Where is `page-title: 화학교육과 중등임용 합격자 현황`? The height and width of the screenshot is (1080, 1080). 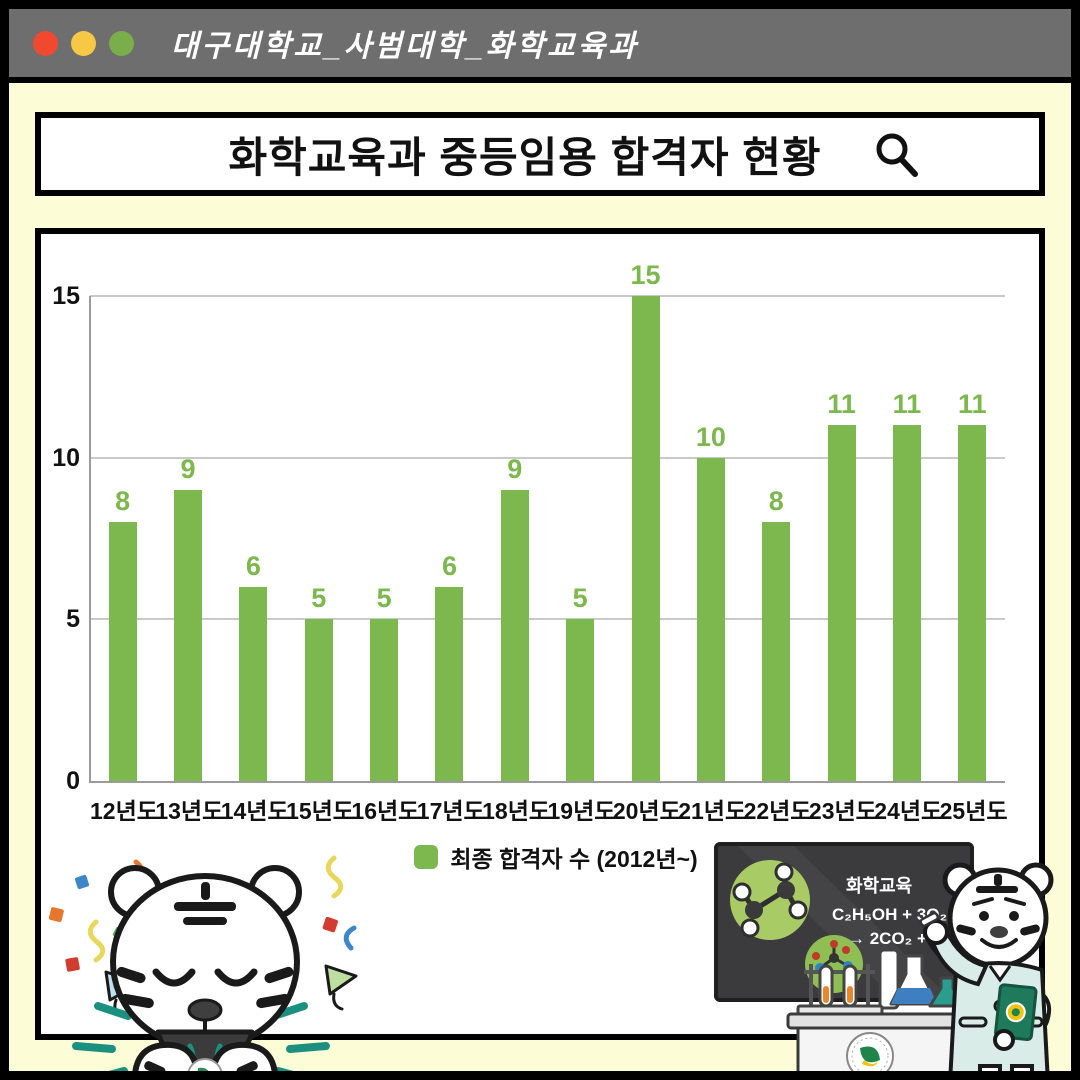 page-title: 화학교육과 중등임용 합격자 현황 is located at coordinates (525, 157).